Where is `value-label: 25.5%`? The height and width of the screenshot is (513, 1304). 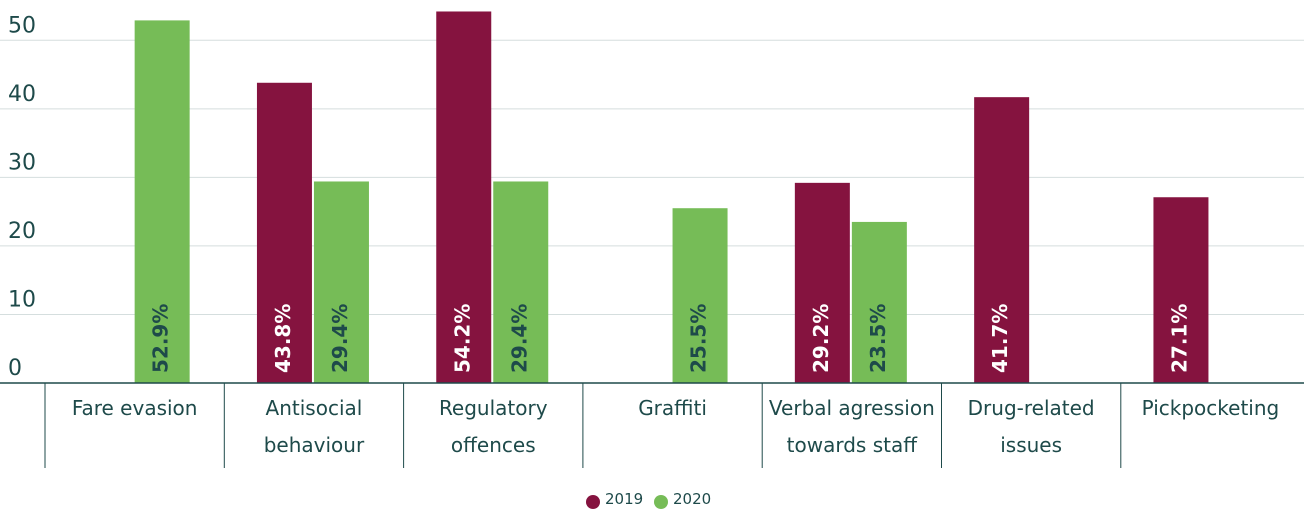 value-label: 25.5% is located at coordinates (699, 338).